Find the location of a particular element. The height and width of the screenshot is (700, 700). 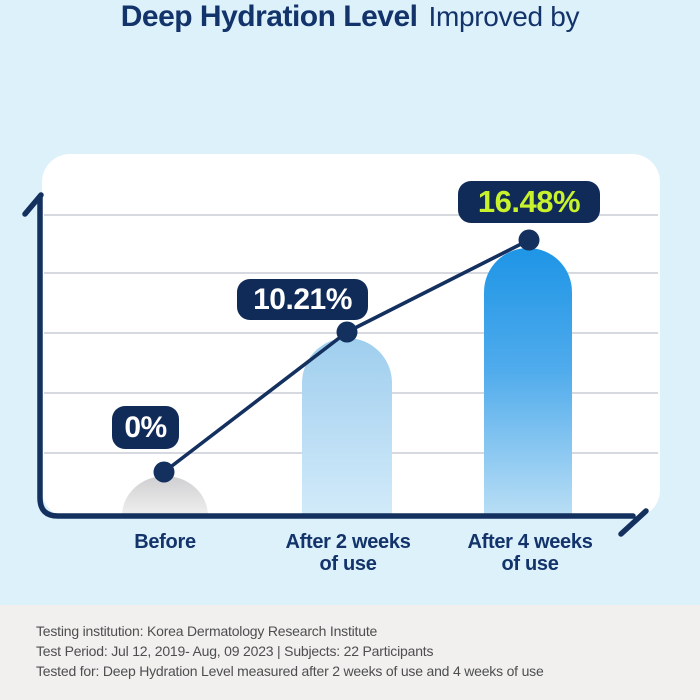

value-badge-4-weeks: 16.48% is located at coordinates (529, 202).